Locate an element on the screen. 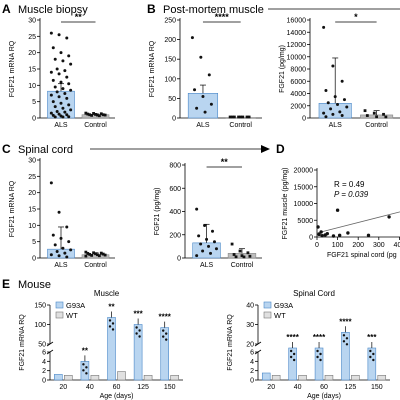 This screenshot has height=400, width=400. chart-title-e1: Muscle is located at coordinates (107, 293).